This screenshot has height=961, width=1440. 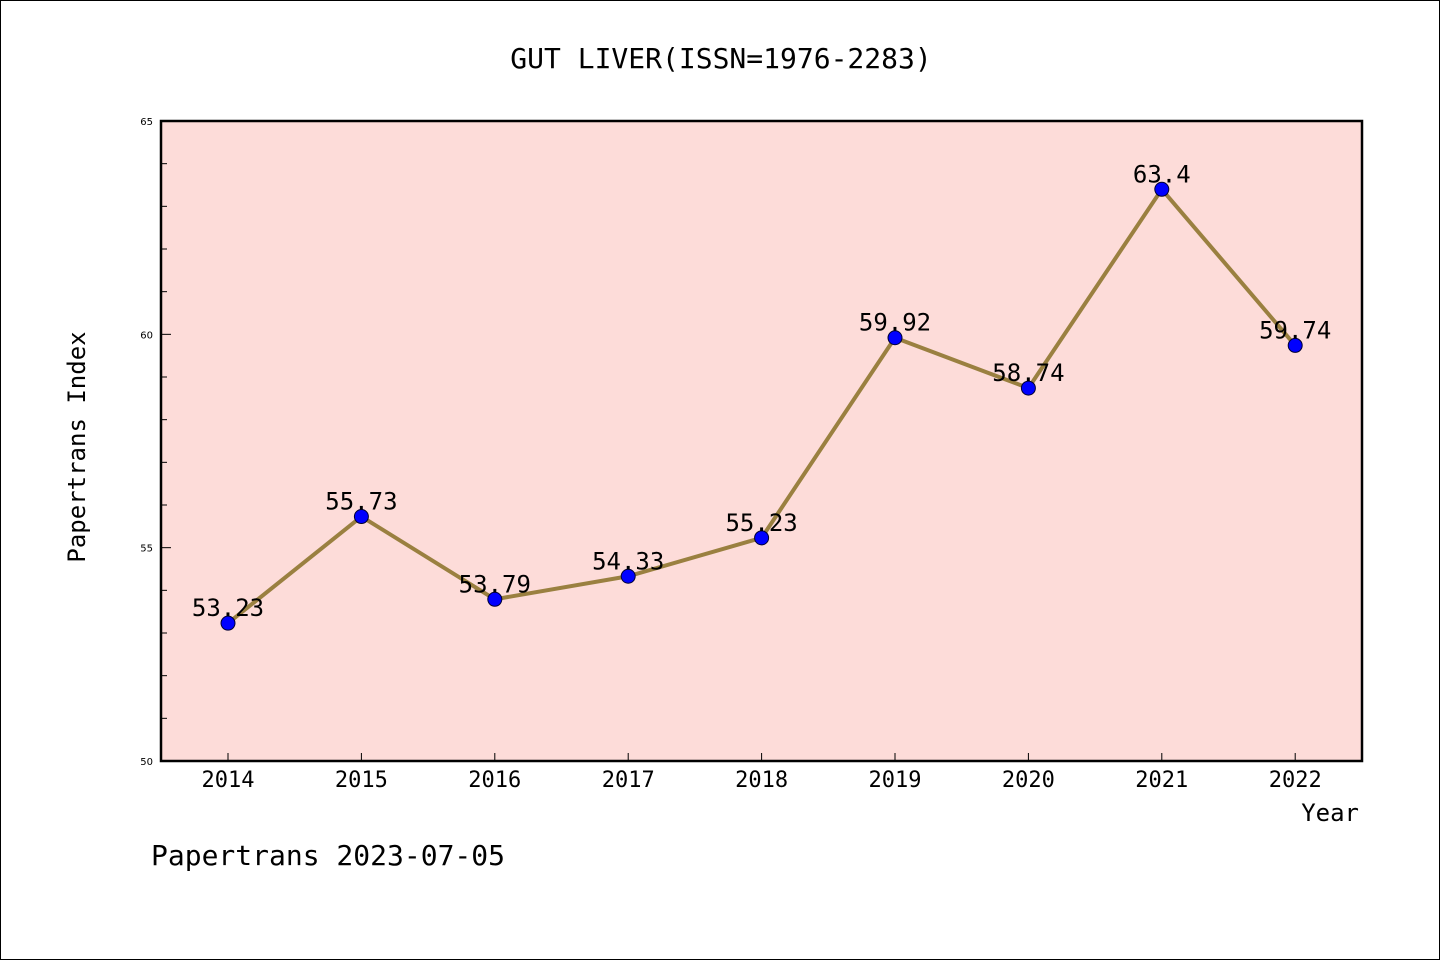 What do you see at coordinates (1028, 780) in the screenshot?
I see `x-tick-label: 2020` at bounding box center [1028, 780].